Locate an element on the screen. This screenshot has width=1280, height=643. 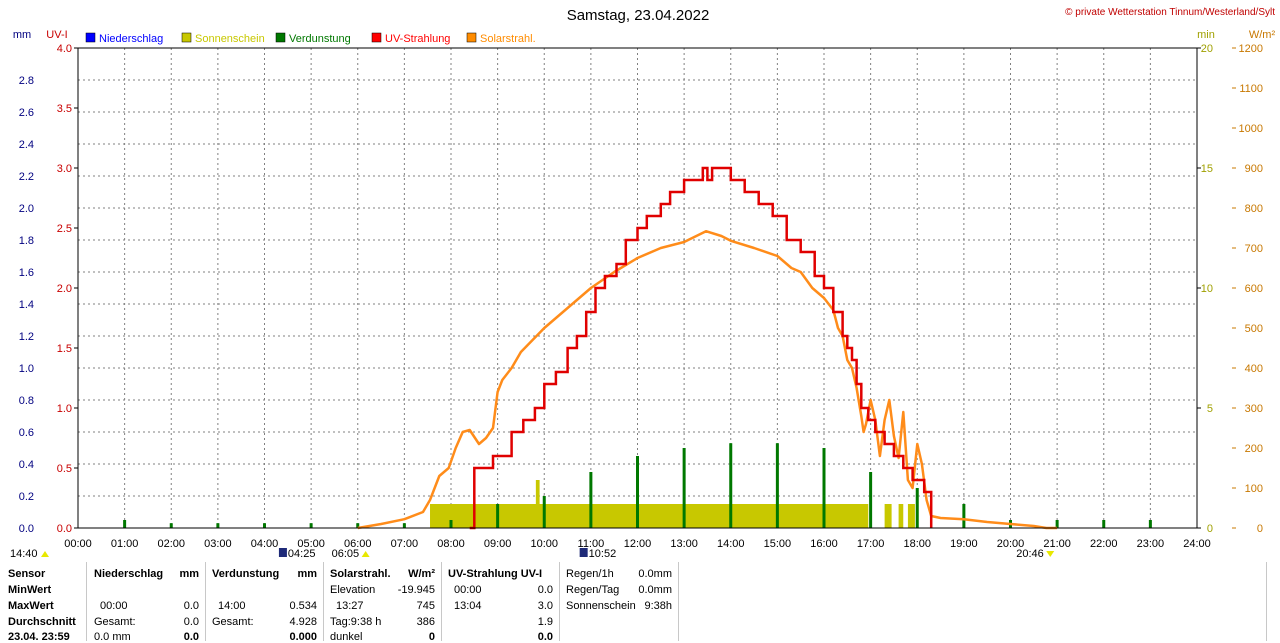
wm2-tick-label: 0 is located at coordinates (1260, 529).